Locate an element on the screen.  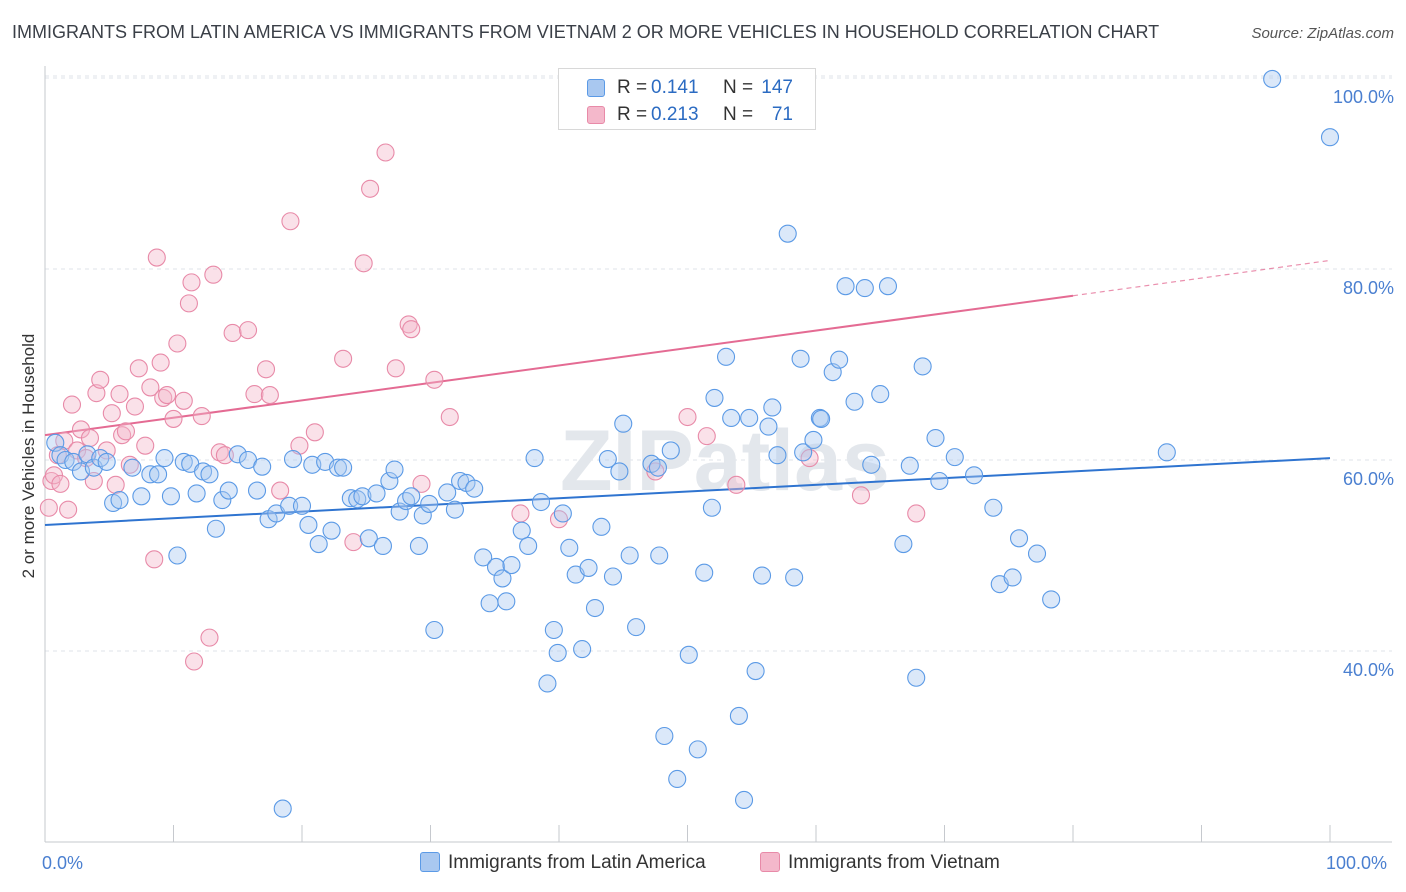
series-name: Immigrants from Vietnam is located at coordinates (894, 862).